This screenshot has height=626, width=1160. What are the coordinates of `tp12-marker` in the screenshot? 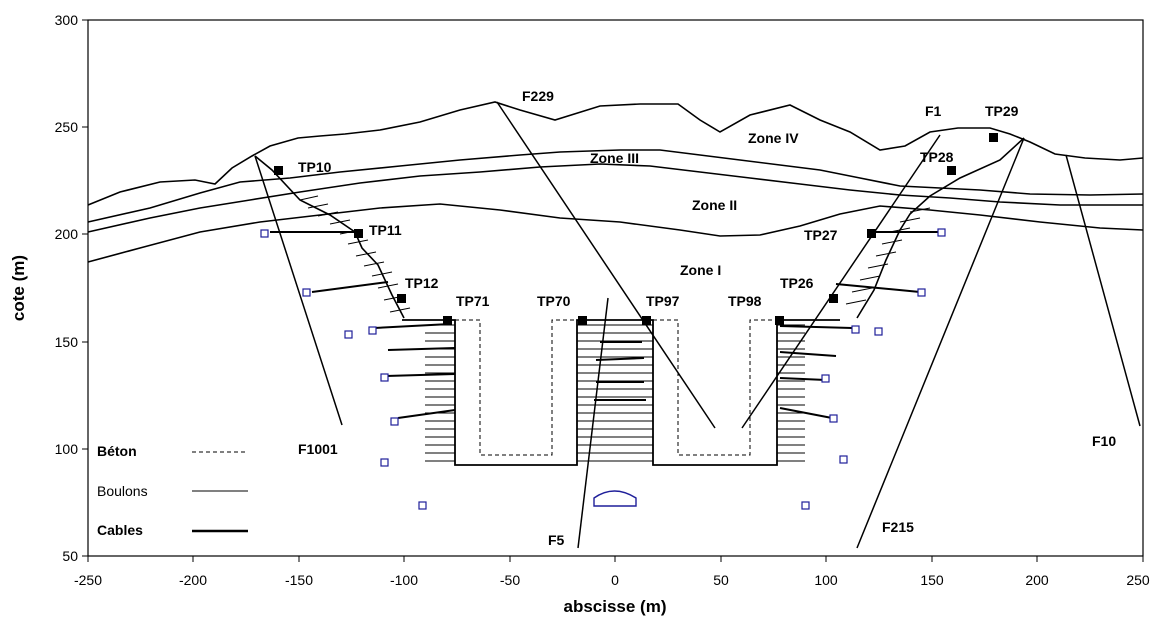 It's located at (401, 298).